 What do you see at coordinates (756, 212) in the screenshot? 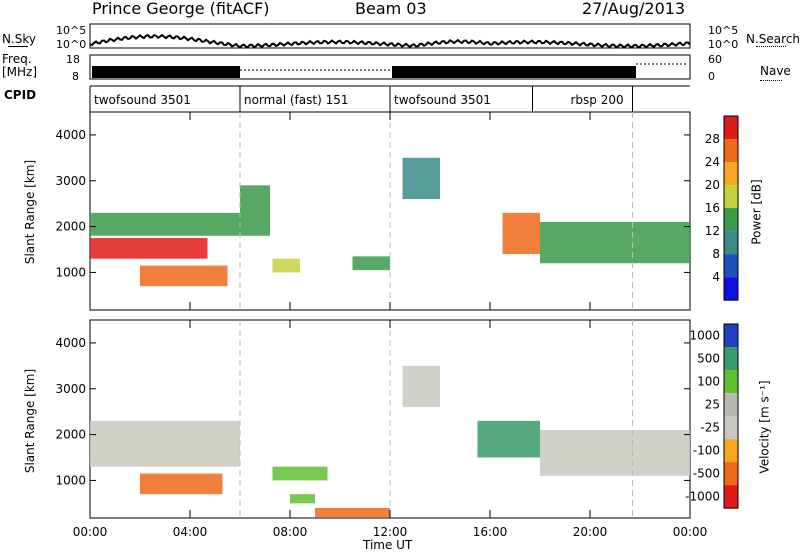
I see `power-colorbar-label: Power [dB]` at bounding box center [756, 212].